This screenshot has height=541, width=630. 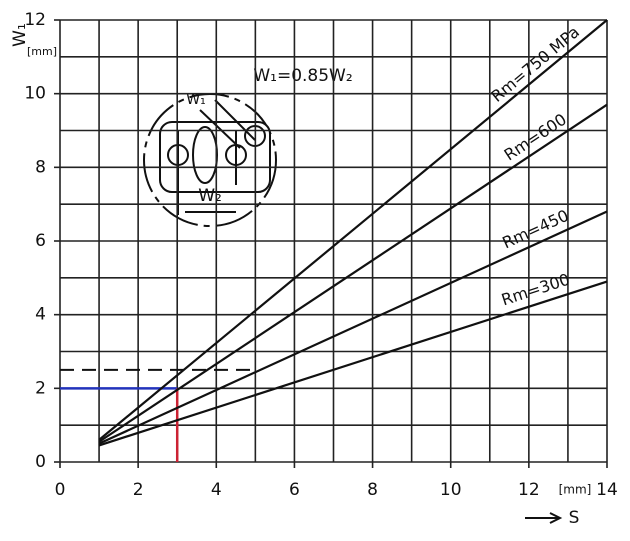 I want to click on inset-diagram, so click(x=210, y=160).